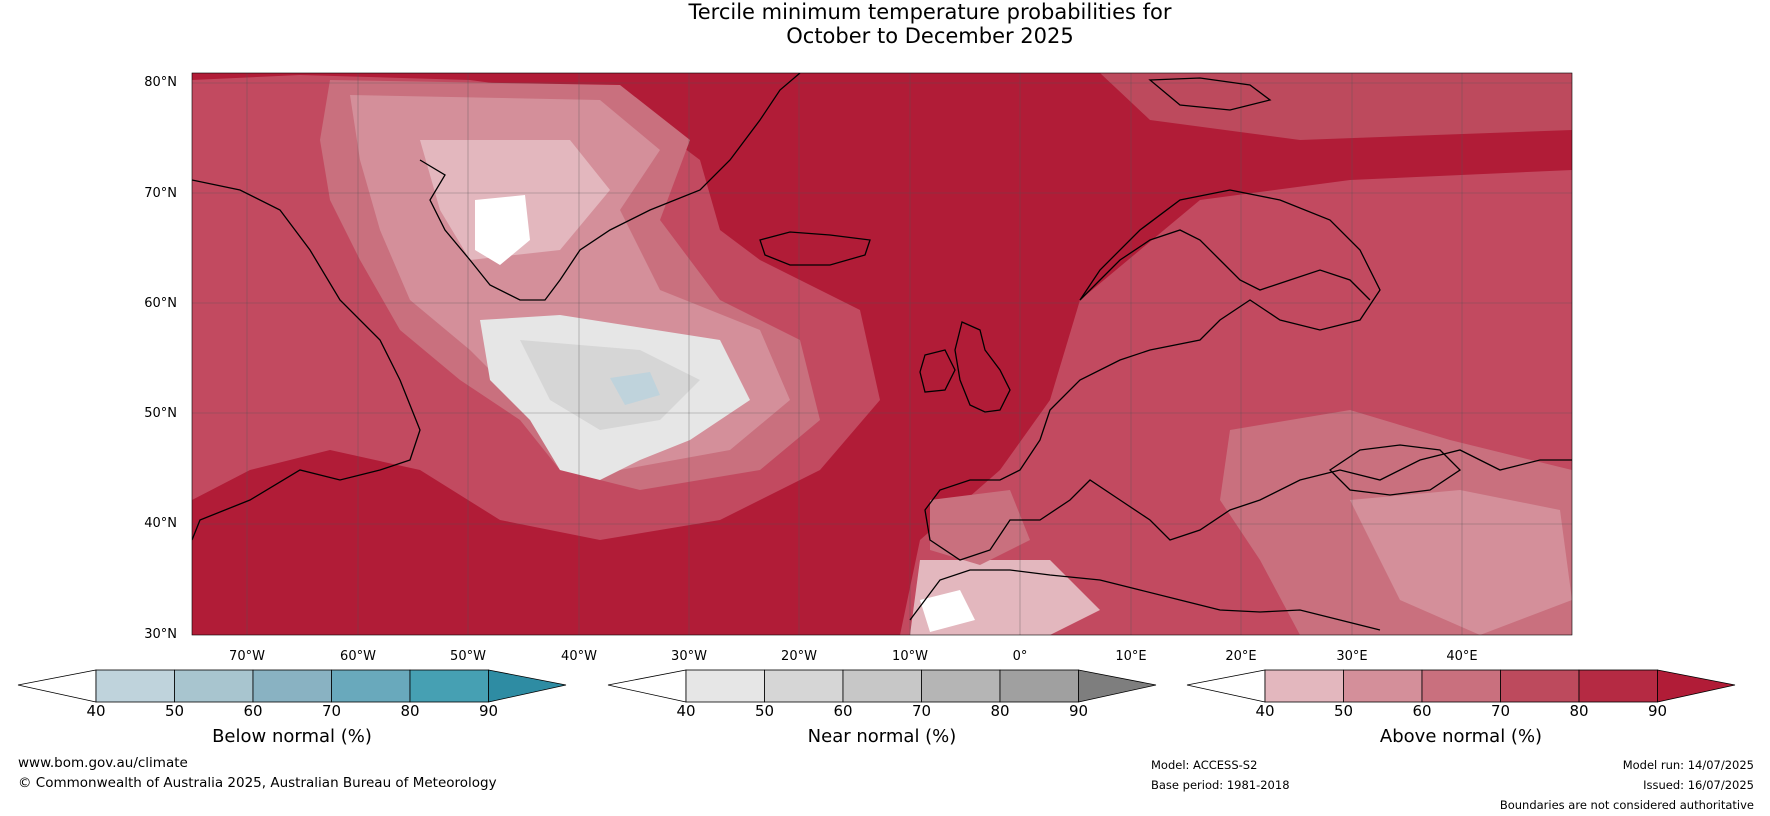  I want to click on colorbar-below-tick: 70, so click(331, 711).